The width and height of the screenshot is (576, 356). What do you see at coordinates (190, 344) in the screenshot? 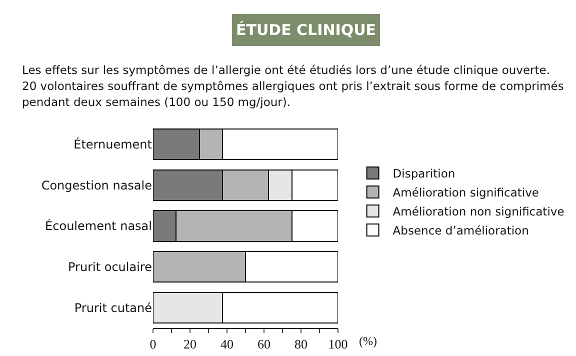
I see `x-tick-label: 20` at bounding box center [190, 344].